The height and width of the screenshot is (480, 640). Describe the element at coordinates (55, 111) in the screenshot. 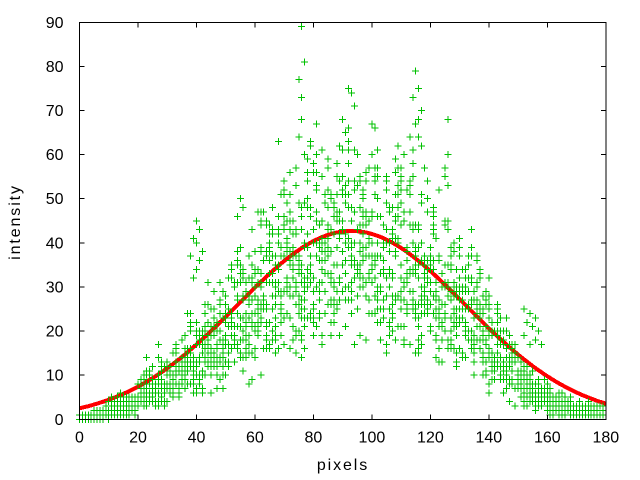

I see `svg-text: 70` at that location.